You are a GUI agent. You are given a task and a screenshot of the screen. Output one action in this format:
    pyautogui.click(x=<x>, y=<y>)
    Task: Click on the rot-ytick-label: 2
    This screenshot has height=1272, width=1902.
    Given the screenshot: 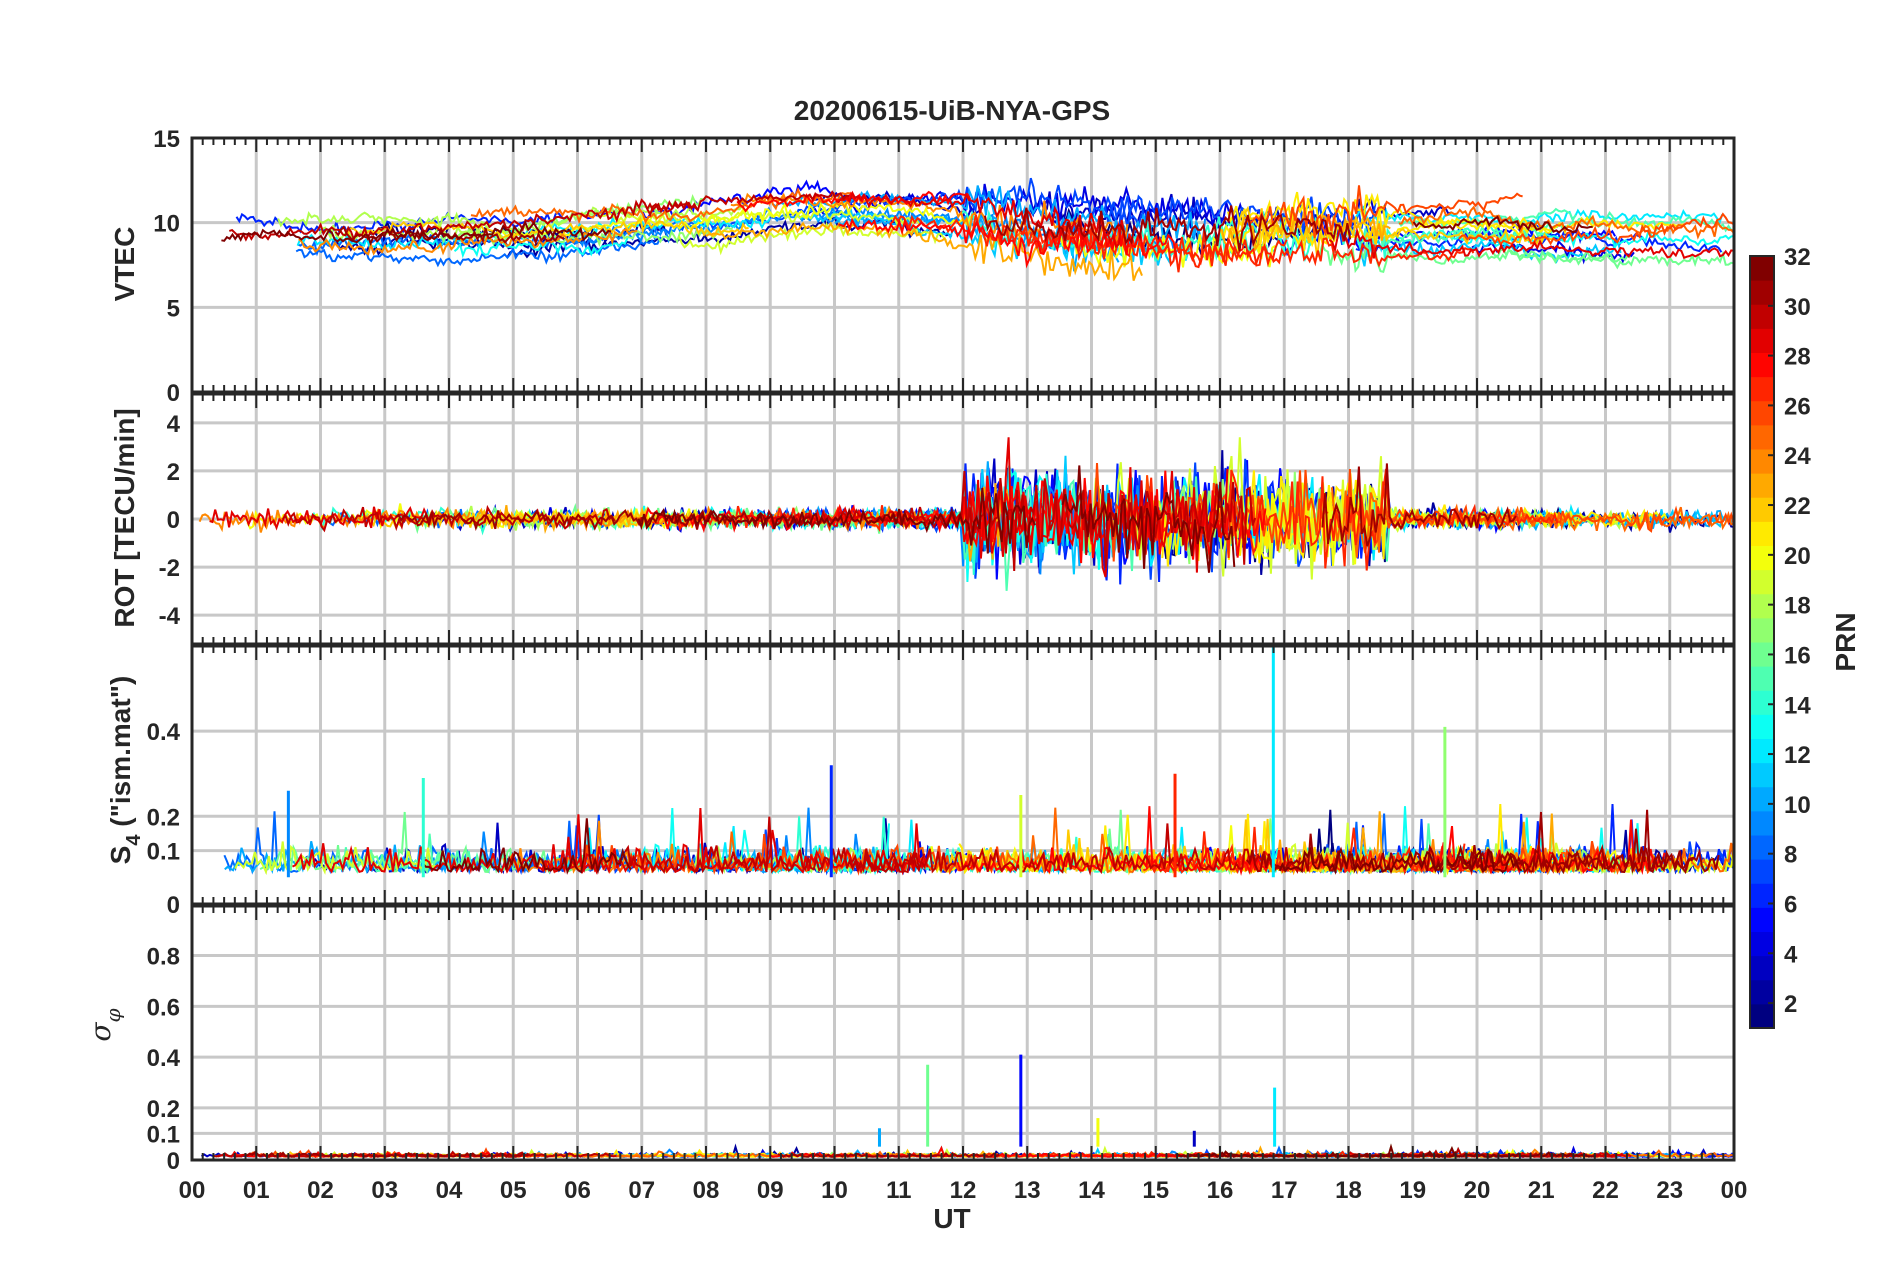 What is the action you would take?
    pyautogui.click(x=173, y=472)
    